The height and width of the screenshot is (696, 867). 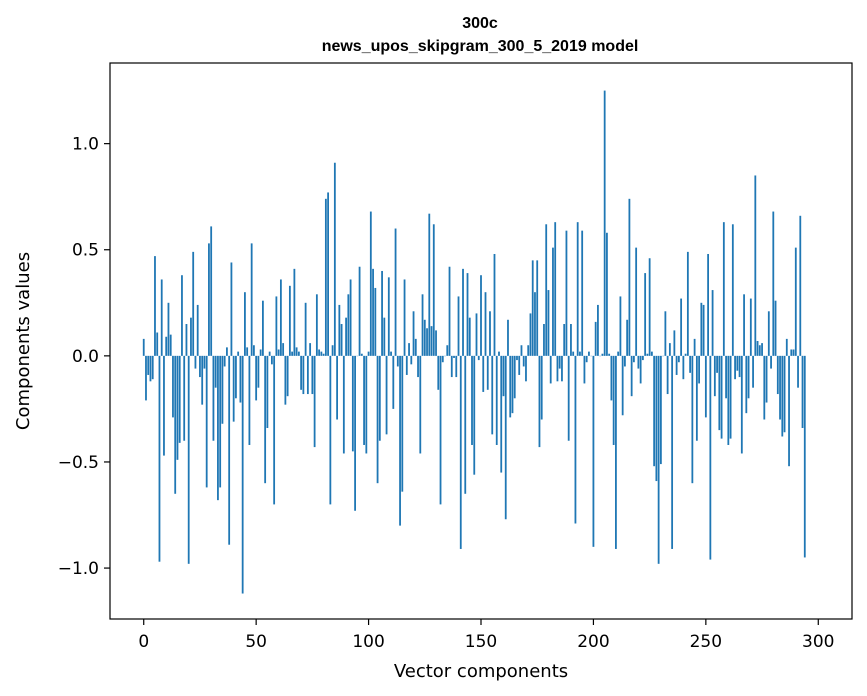 What do you see at coordinates (85, 357) in the screenshot?
I see `y-tick-label: 0.0` at bounding box center [85, 357].